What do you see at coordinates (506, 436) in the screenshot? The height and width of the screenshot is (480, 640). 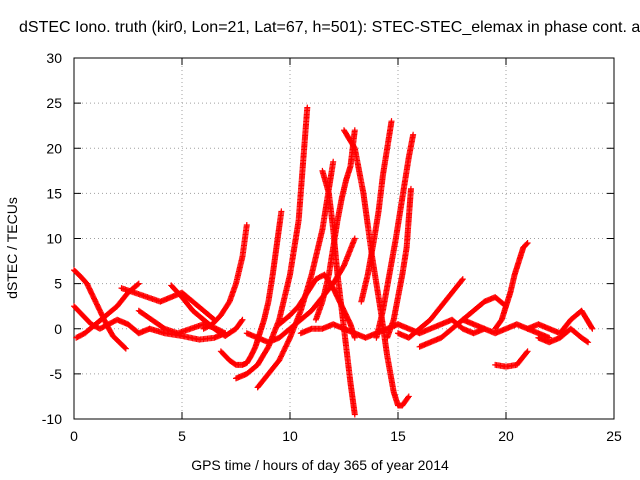 I see `x-tick-label: 20` at bounding box center [506, 436].